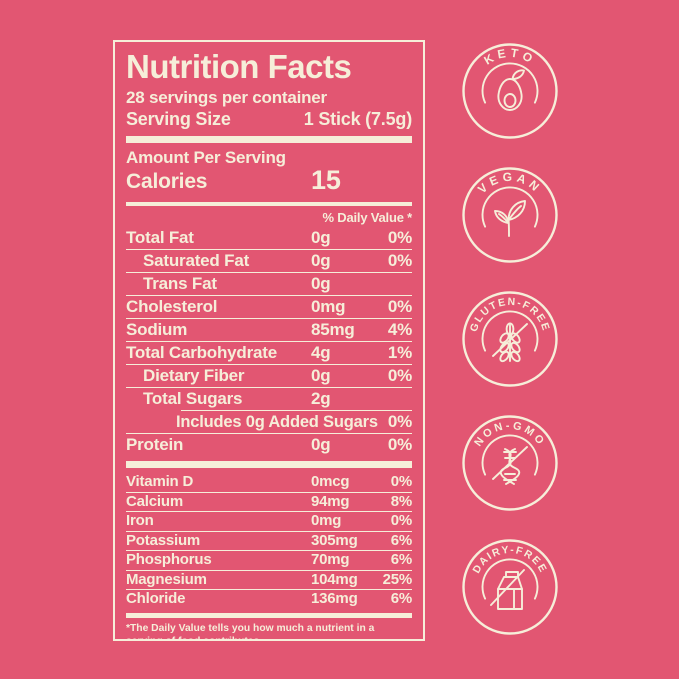  I want to click on badge-non-gmo: NON-GMO, so click(510, 463).